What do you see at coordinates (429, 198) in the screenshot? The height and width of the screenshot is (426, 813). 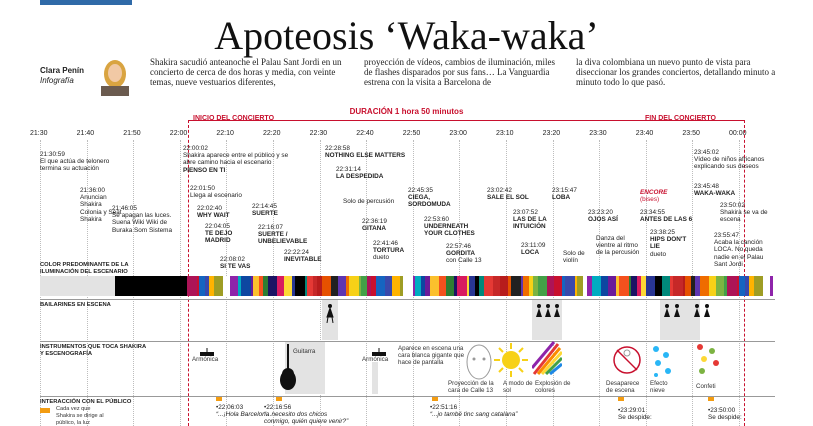 I see `song-ciega-sordomuda: 22:45:35 CIEGA, SORDOMUDA` at bounding box center [429, 198].